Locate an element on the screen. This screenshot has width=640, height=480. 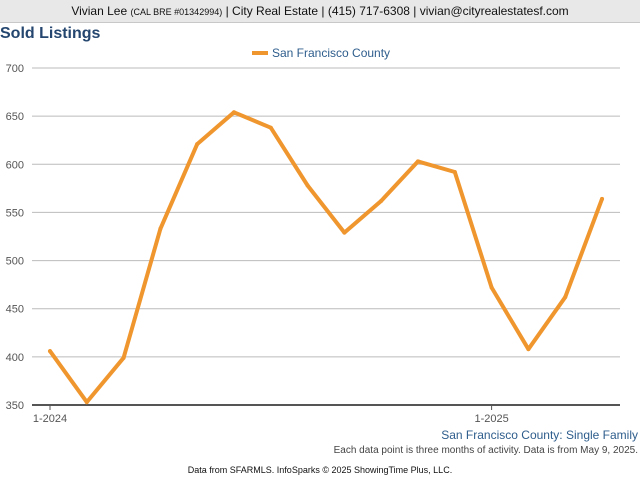
y-tick-label: 500 is located at coordinates (15, 262).